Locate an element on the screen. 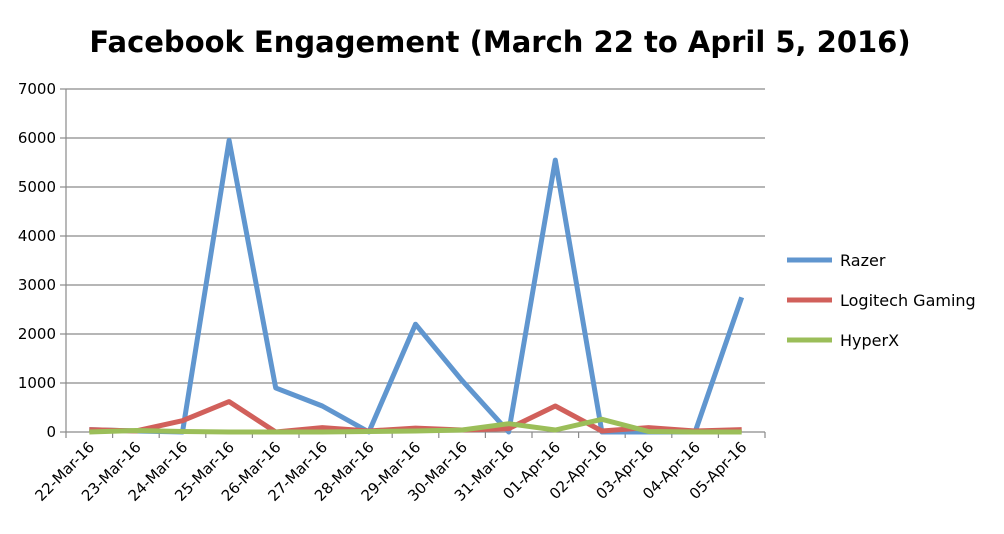  y-tick-label: 3000 is located at coordinates (37, 285).